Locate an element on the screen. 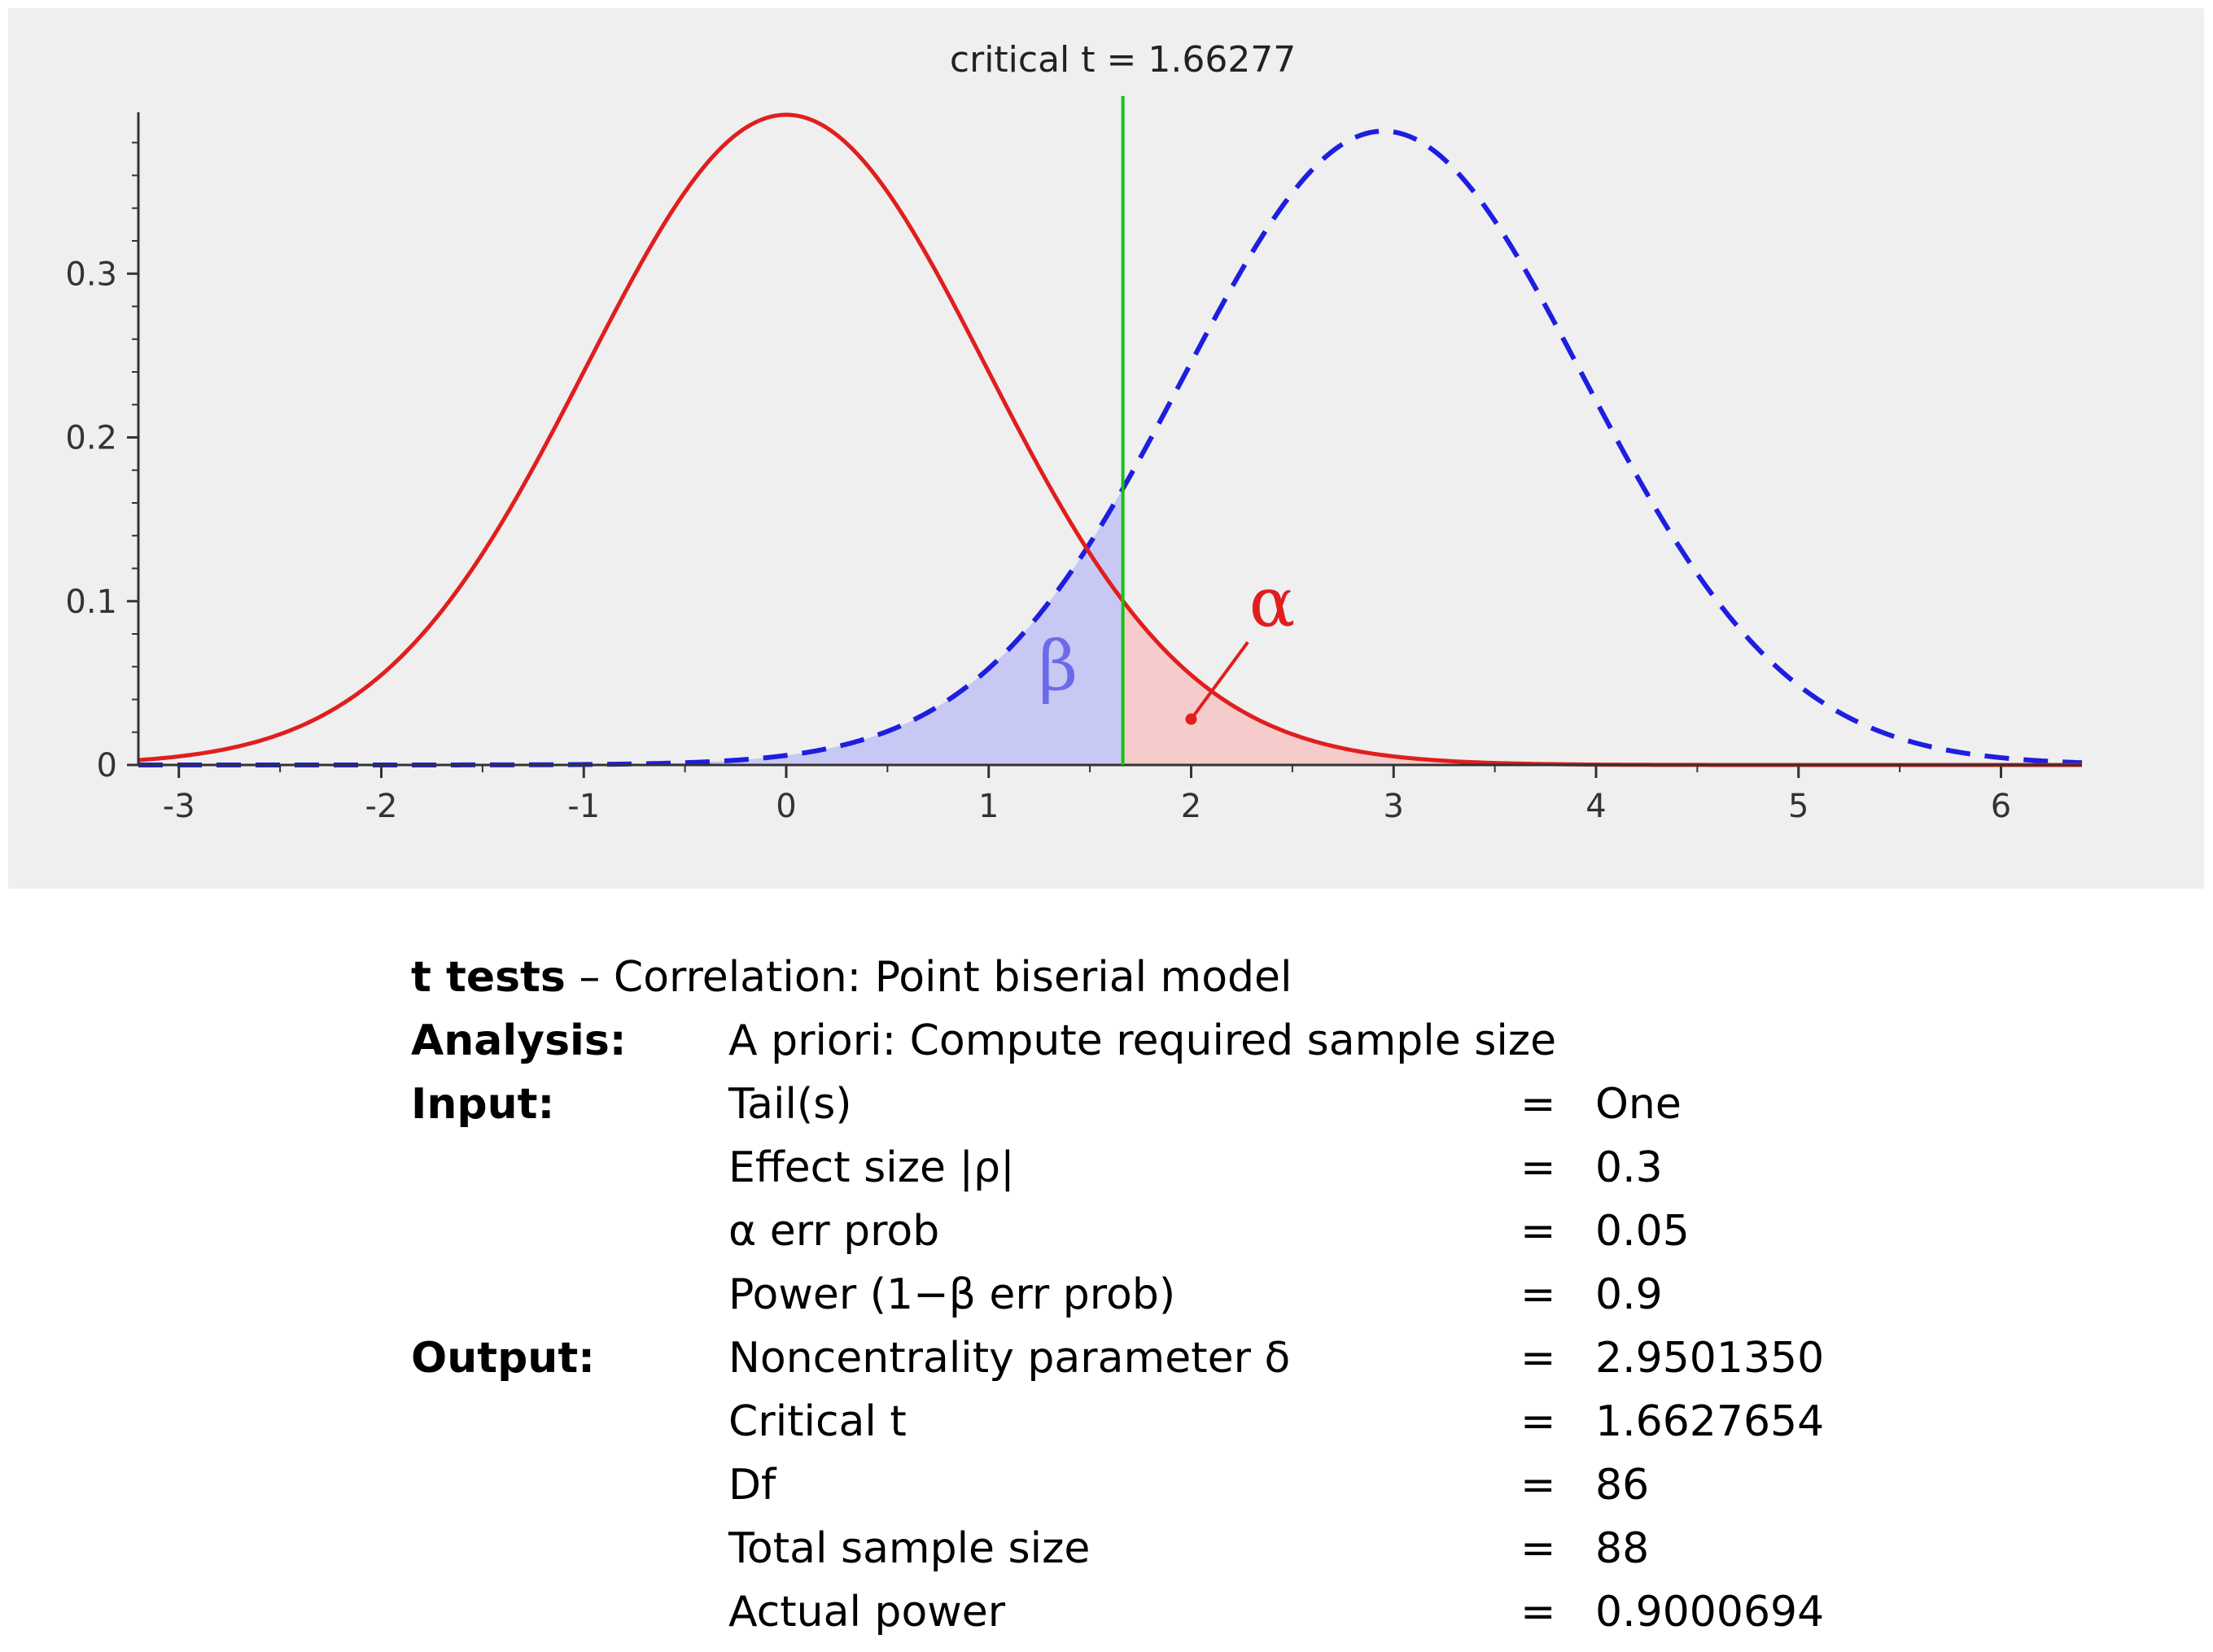 The width and height of the screenshot is (2213, 1652). input-row: Effect size |ρ| = 0.3 is located at coordinates (1184, 1168).